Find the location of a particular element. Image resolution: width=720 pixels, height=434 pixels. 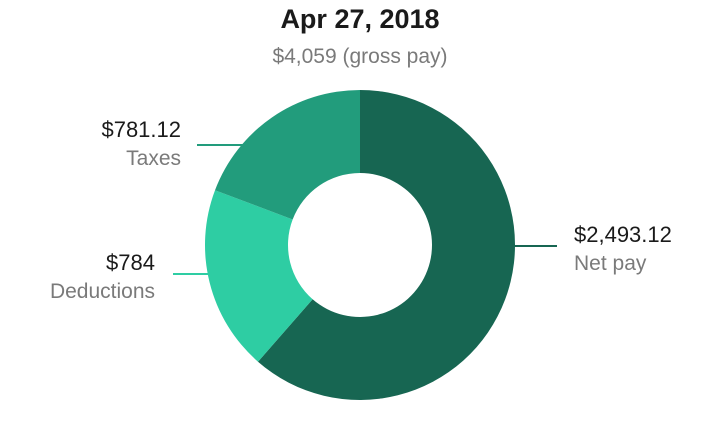

net-pay-amount-label: $2,493.12 is located at coordinates (623, 234).